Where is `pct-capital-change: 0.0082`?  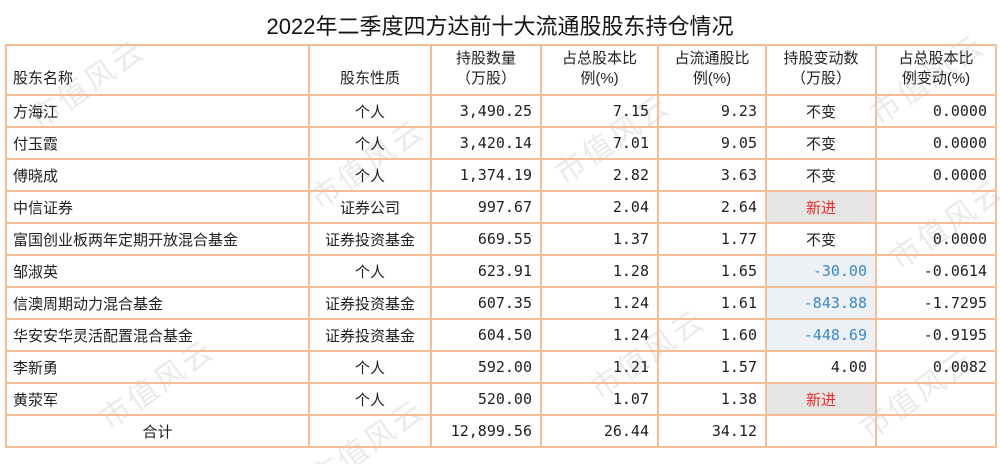 pct-capital-change: 0.0082 is located at coordinates (936, 367).